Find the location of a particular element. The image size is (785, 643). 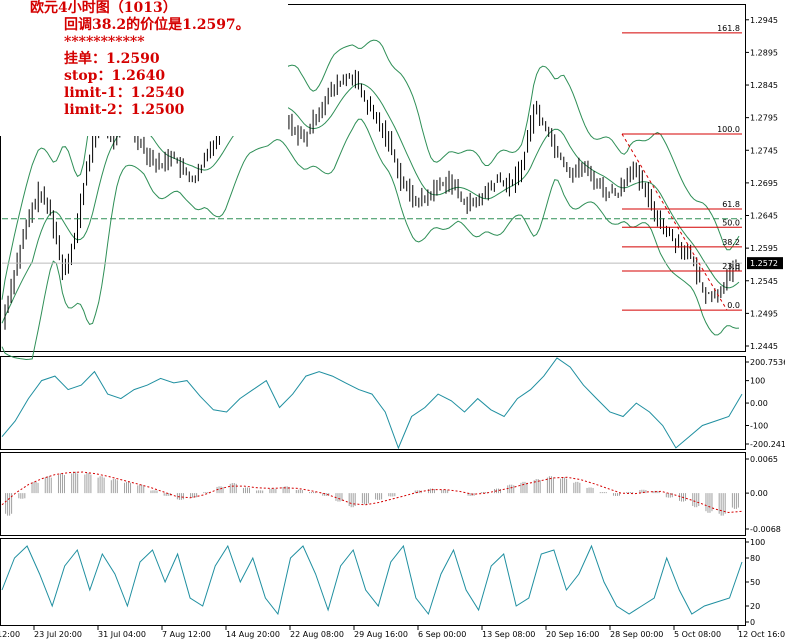

oscillator-2-panel is located at coordinates (373, 494).